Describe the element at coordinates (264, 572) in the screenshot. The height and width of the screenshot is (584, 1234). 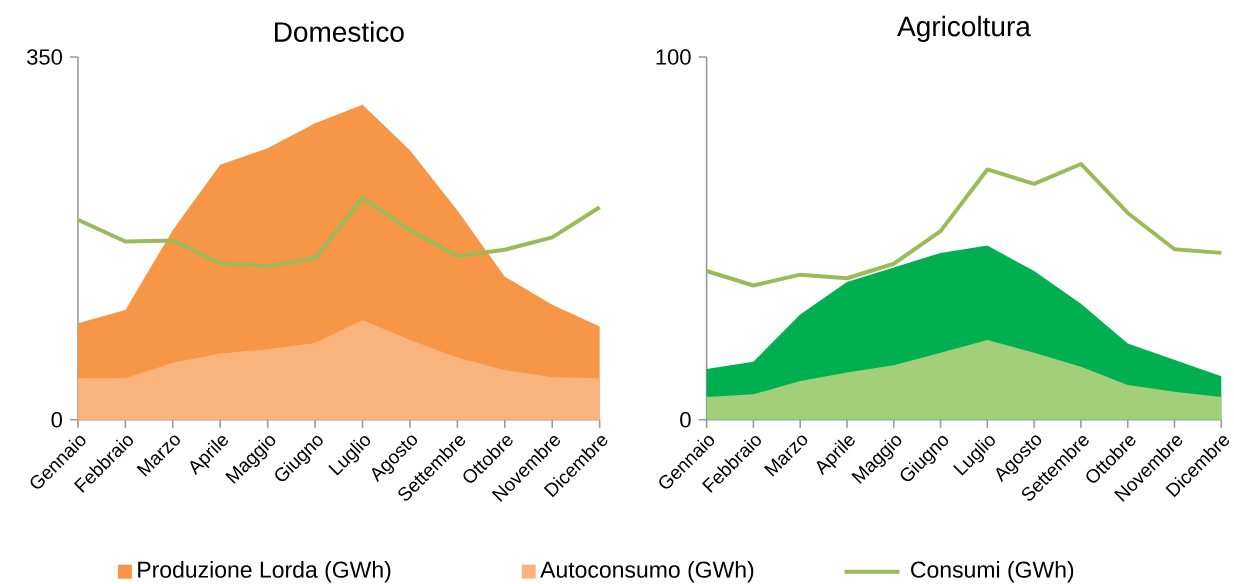
I see `legend-label: Produzione Lorda (GWh)` at that location.